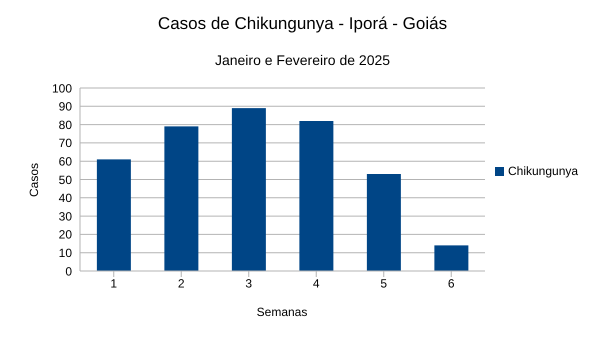 The width and height of the screenshot is (605, 341). Describe the element at coordinates (543, 171) in the screenshot. I see `legend-label: Chikungunya` at that location.